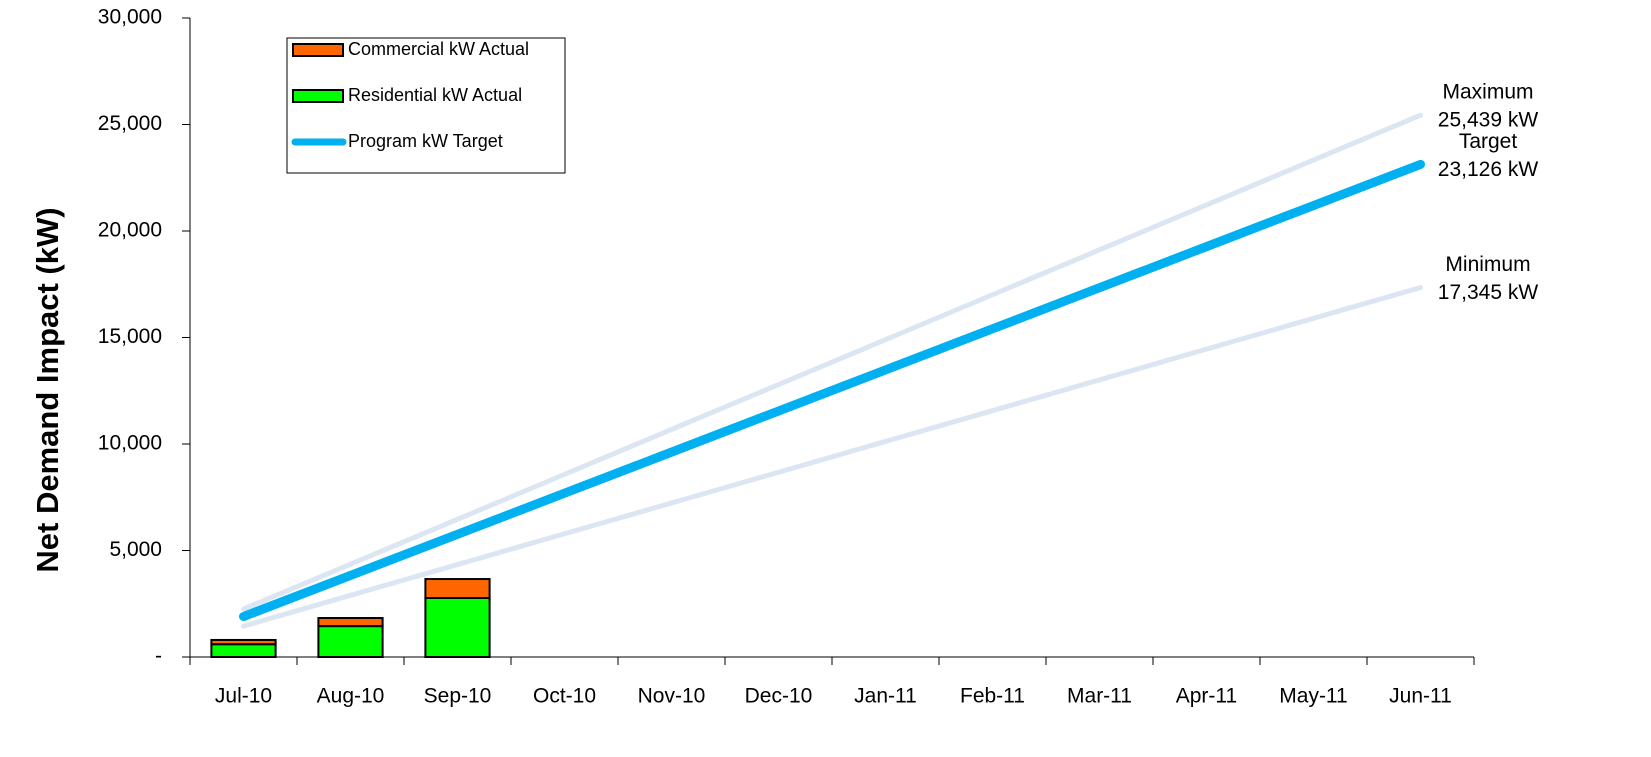  Describe the element at coordinates (425, 141) in the screenshot. I see `legend-label: Program kW Target` at that location.